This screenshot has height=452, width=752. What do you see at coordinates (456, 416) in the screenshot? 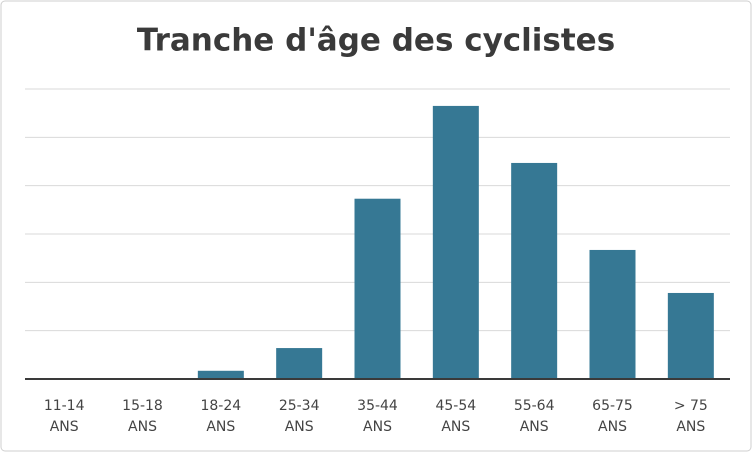
I see `x-tick-label: 45-54 ANS` at bounding box center [456, 416].